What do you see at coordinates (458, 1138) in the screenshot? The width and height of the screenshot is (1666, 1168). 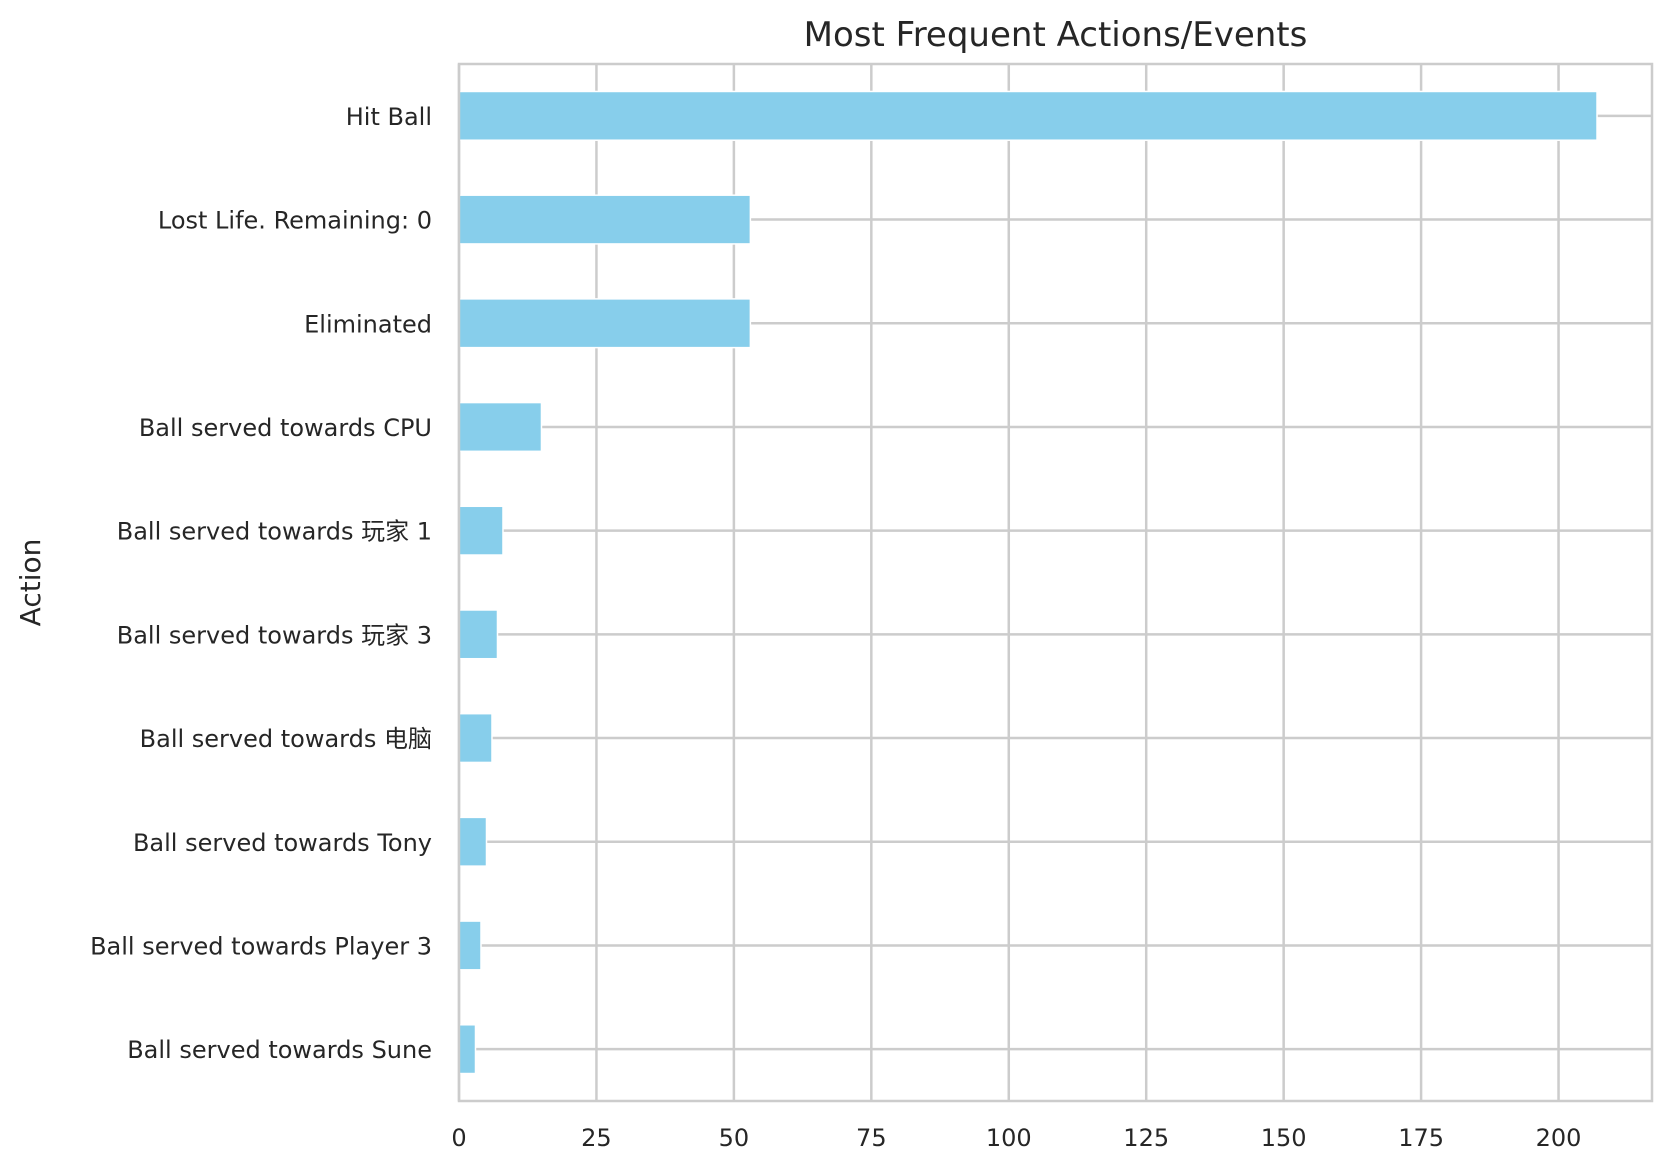 I see `x-tick-label: 0` at bounding box center [458, 1138].